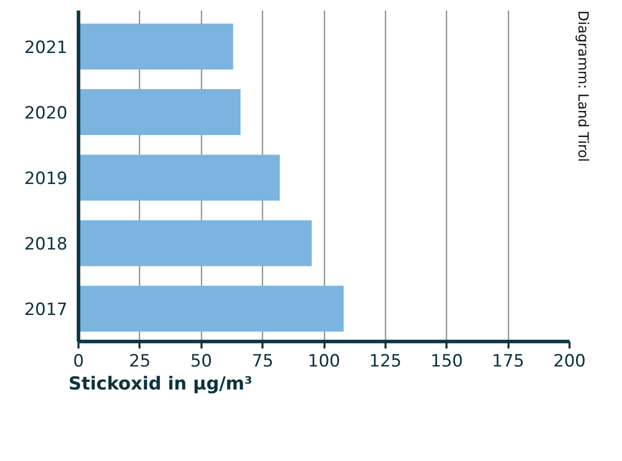 The height and width of the screenshot is (461, 622). I want to click on x-axis-title: Stickoxid in µg/m³, so click(160, 384).